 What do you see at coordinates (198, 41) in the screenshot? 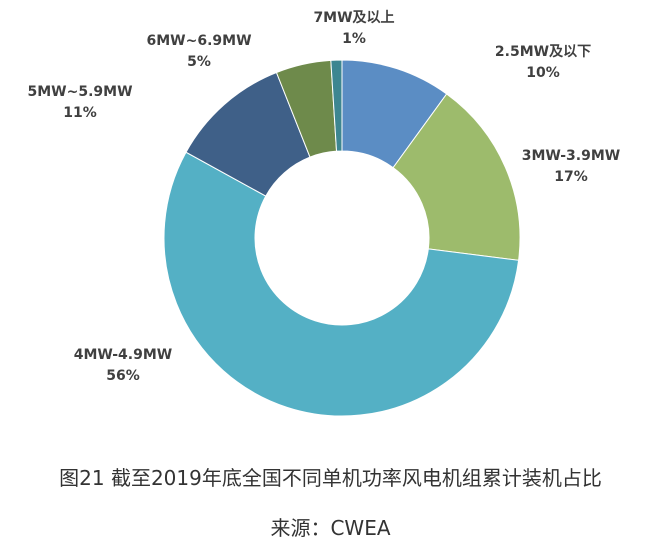
I see `slice-name-label: 6MW~6.9MW` at bounding box center [198, 41].